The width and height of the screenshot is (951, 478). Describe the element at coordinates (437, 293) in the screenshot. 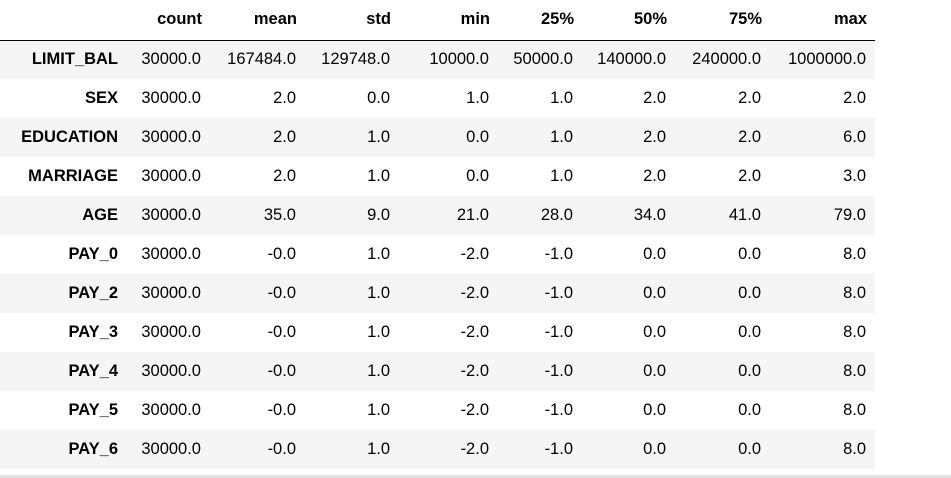

I see `table-row: PAY_2 30000.0 -0.0 1.0 -2.0 -1.0 0.0 0.0 8.0` at that location.